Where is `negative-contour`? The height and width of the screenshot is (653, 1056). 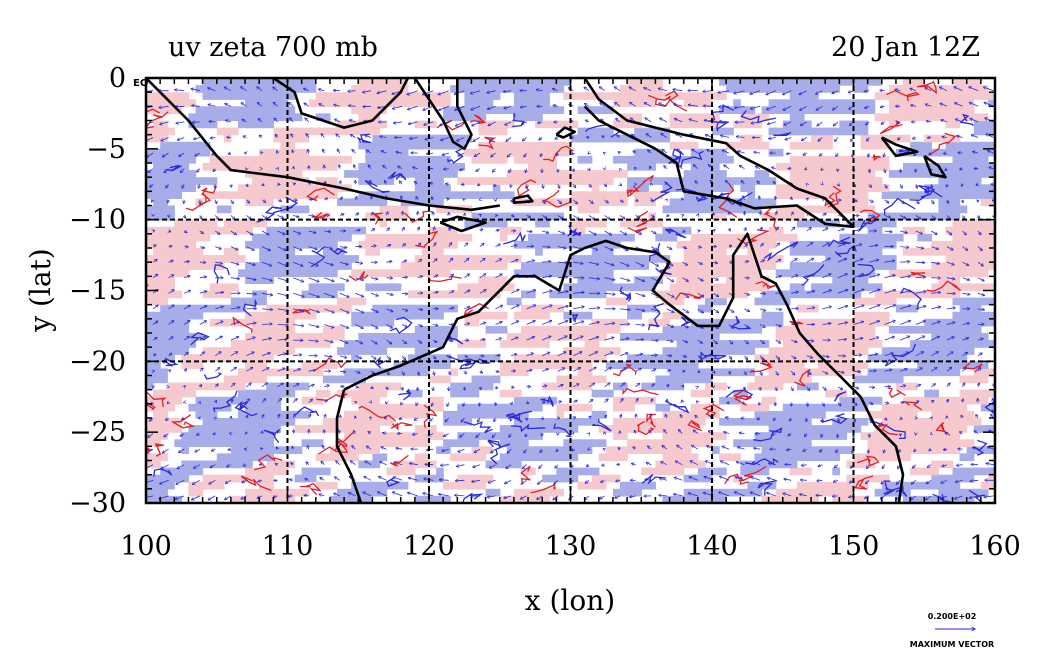
negative-contour is located at coordinates (602, 425).